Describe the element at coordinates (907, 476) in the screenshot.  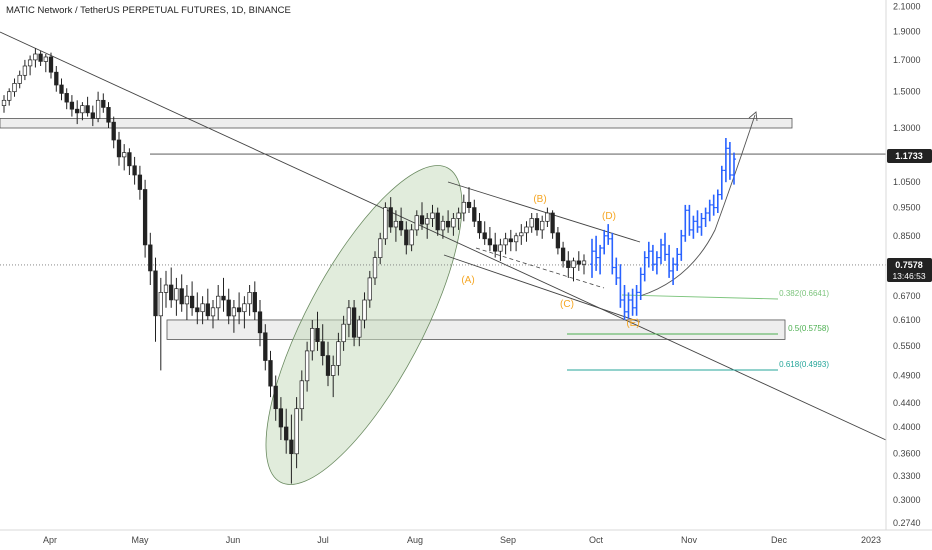
I see `price-tick-label: 0.3300` at that location.